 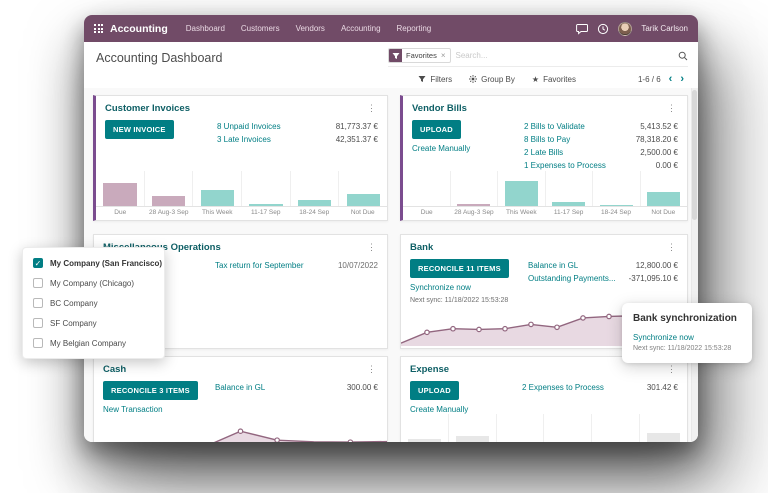 I want to click on stat-row: 2 Bills to Validate 5,413.52 €, so click(x=601, y=126).